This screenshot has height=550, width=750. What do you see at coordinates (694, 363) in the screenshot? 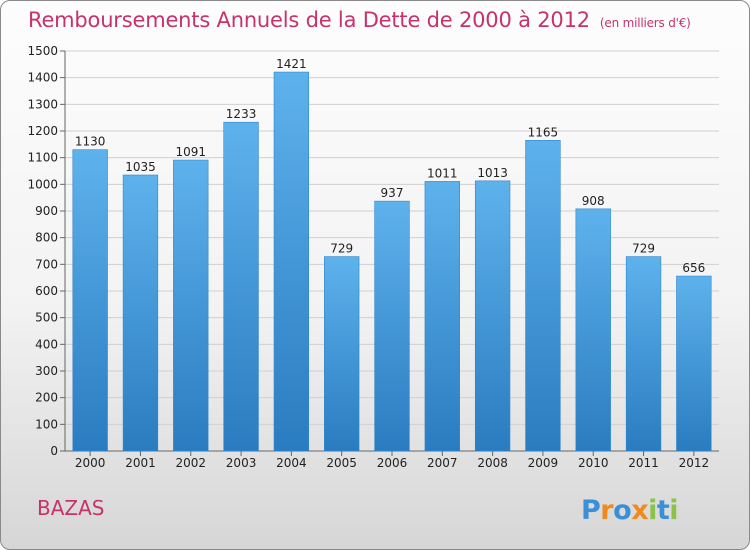
I see `bar-2012` at bounding box center [694, 363].